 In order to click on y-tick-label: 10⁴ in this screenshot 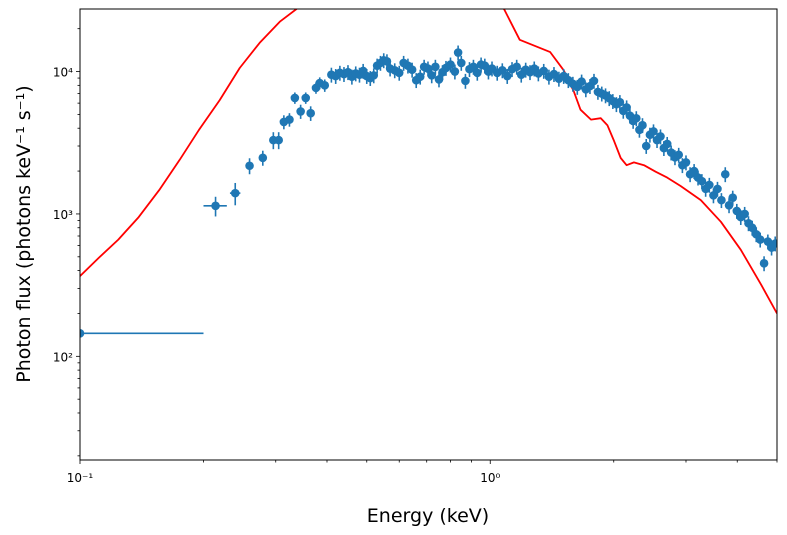, I will do `click(63, 73)`.